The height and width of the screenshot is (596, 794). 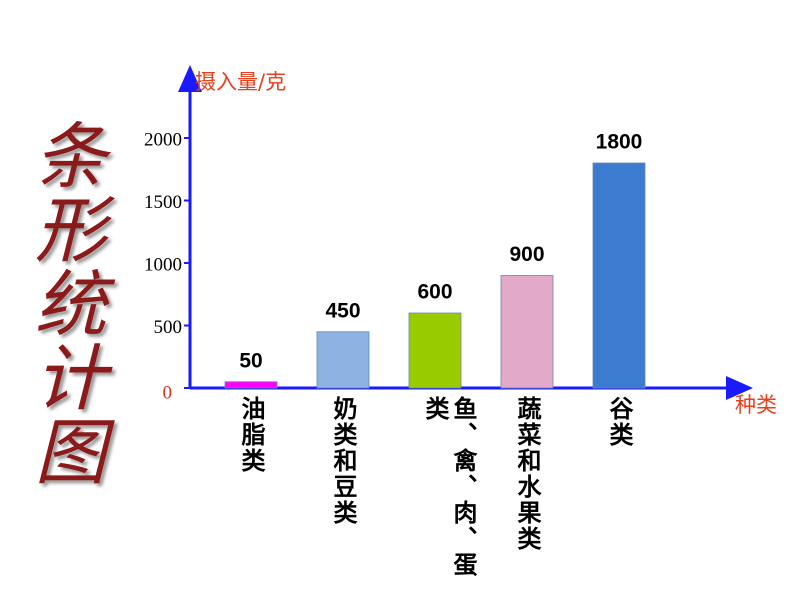 I want to click on x-tick-label: 谷类, so click(x=619, y=422).